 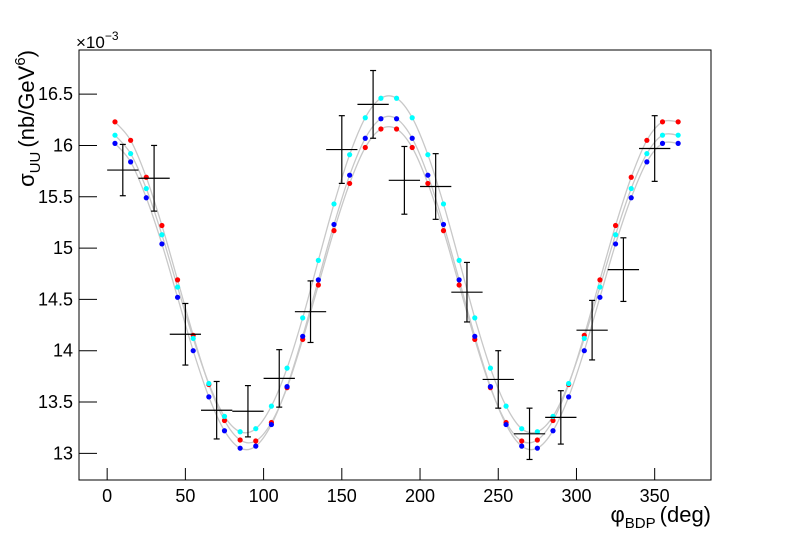 What do you see at coordinates (63, 248) in the screenshot?
I see `y-tick-label: 15` at bounding box center [63, 248].